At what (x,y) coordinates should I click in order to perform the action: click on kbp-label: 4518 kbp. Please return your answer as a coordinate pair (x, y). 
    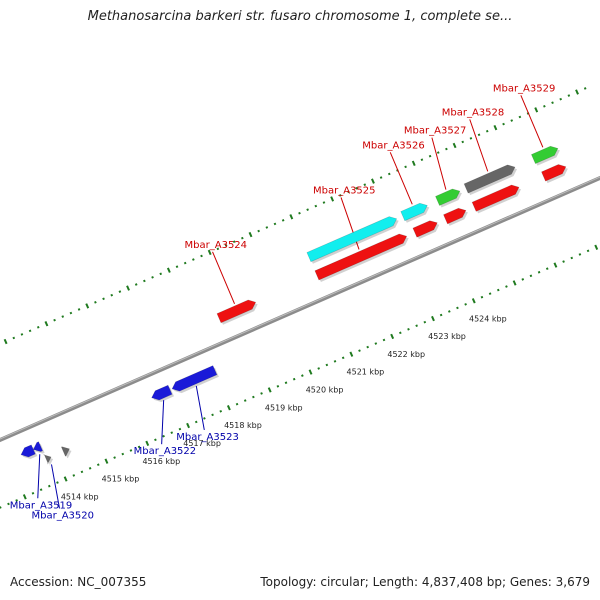
    Looking at the image, I should click on (243, 425).